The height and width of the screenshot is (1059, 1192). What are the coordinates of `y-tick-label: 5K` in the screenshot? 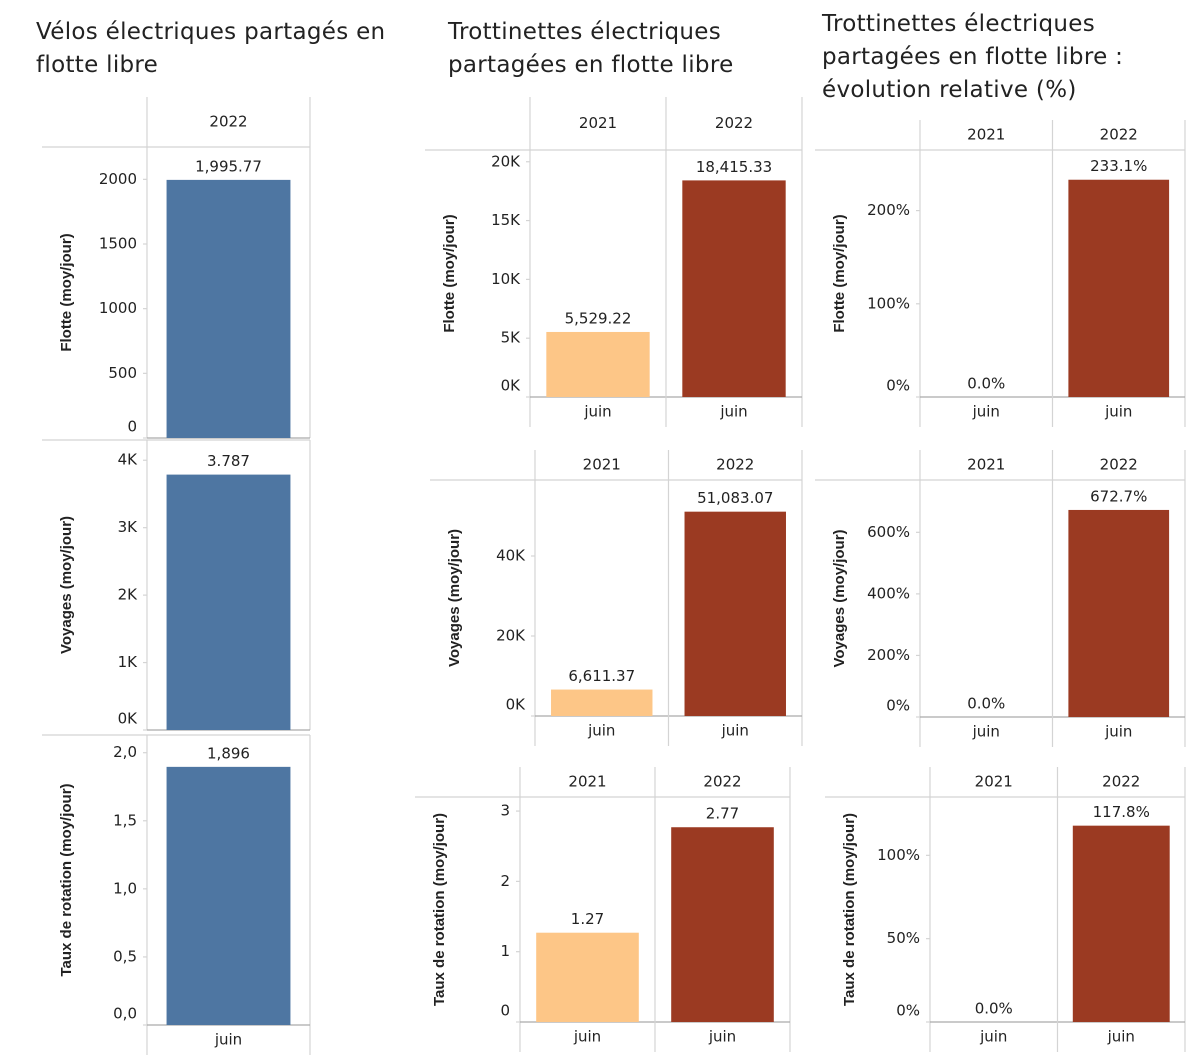 It's located at (511, 338).